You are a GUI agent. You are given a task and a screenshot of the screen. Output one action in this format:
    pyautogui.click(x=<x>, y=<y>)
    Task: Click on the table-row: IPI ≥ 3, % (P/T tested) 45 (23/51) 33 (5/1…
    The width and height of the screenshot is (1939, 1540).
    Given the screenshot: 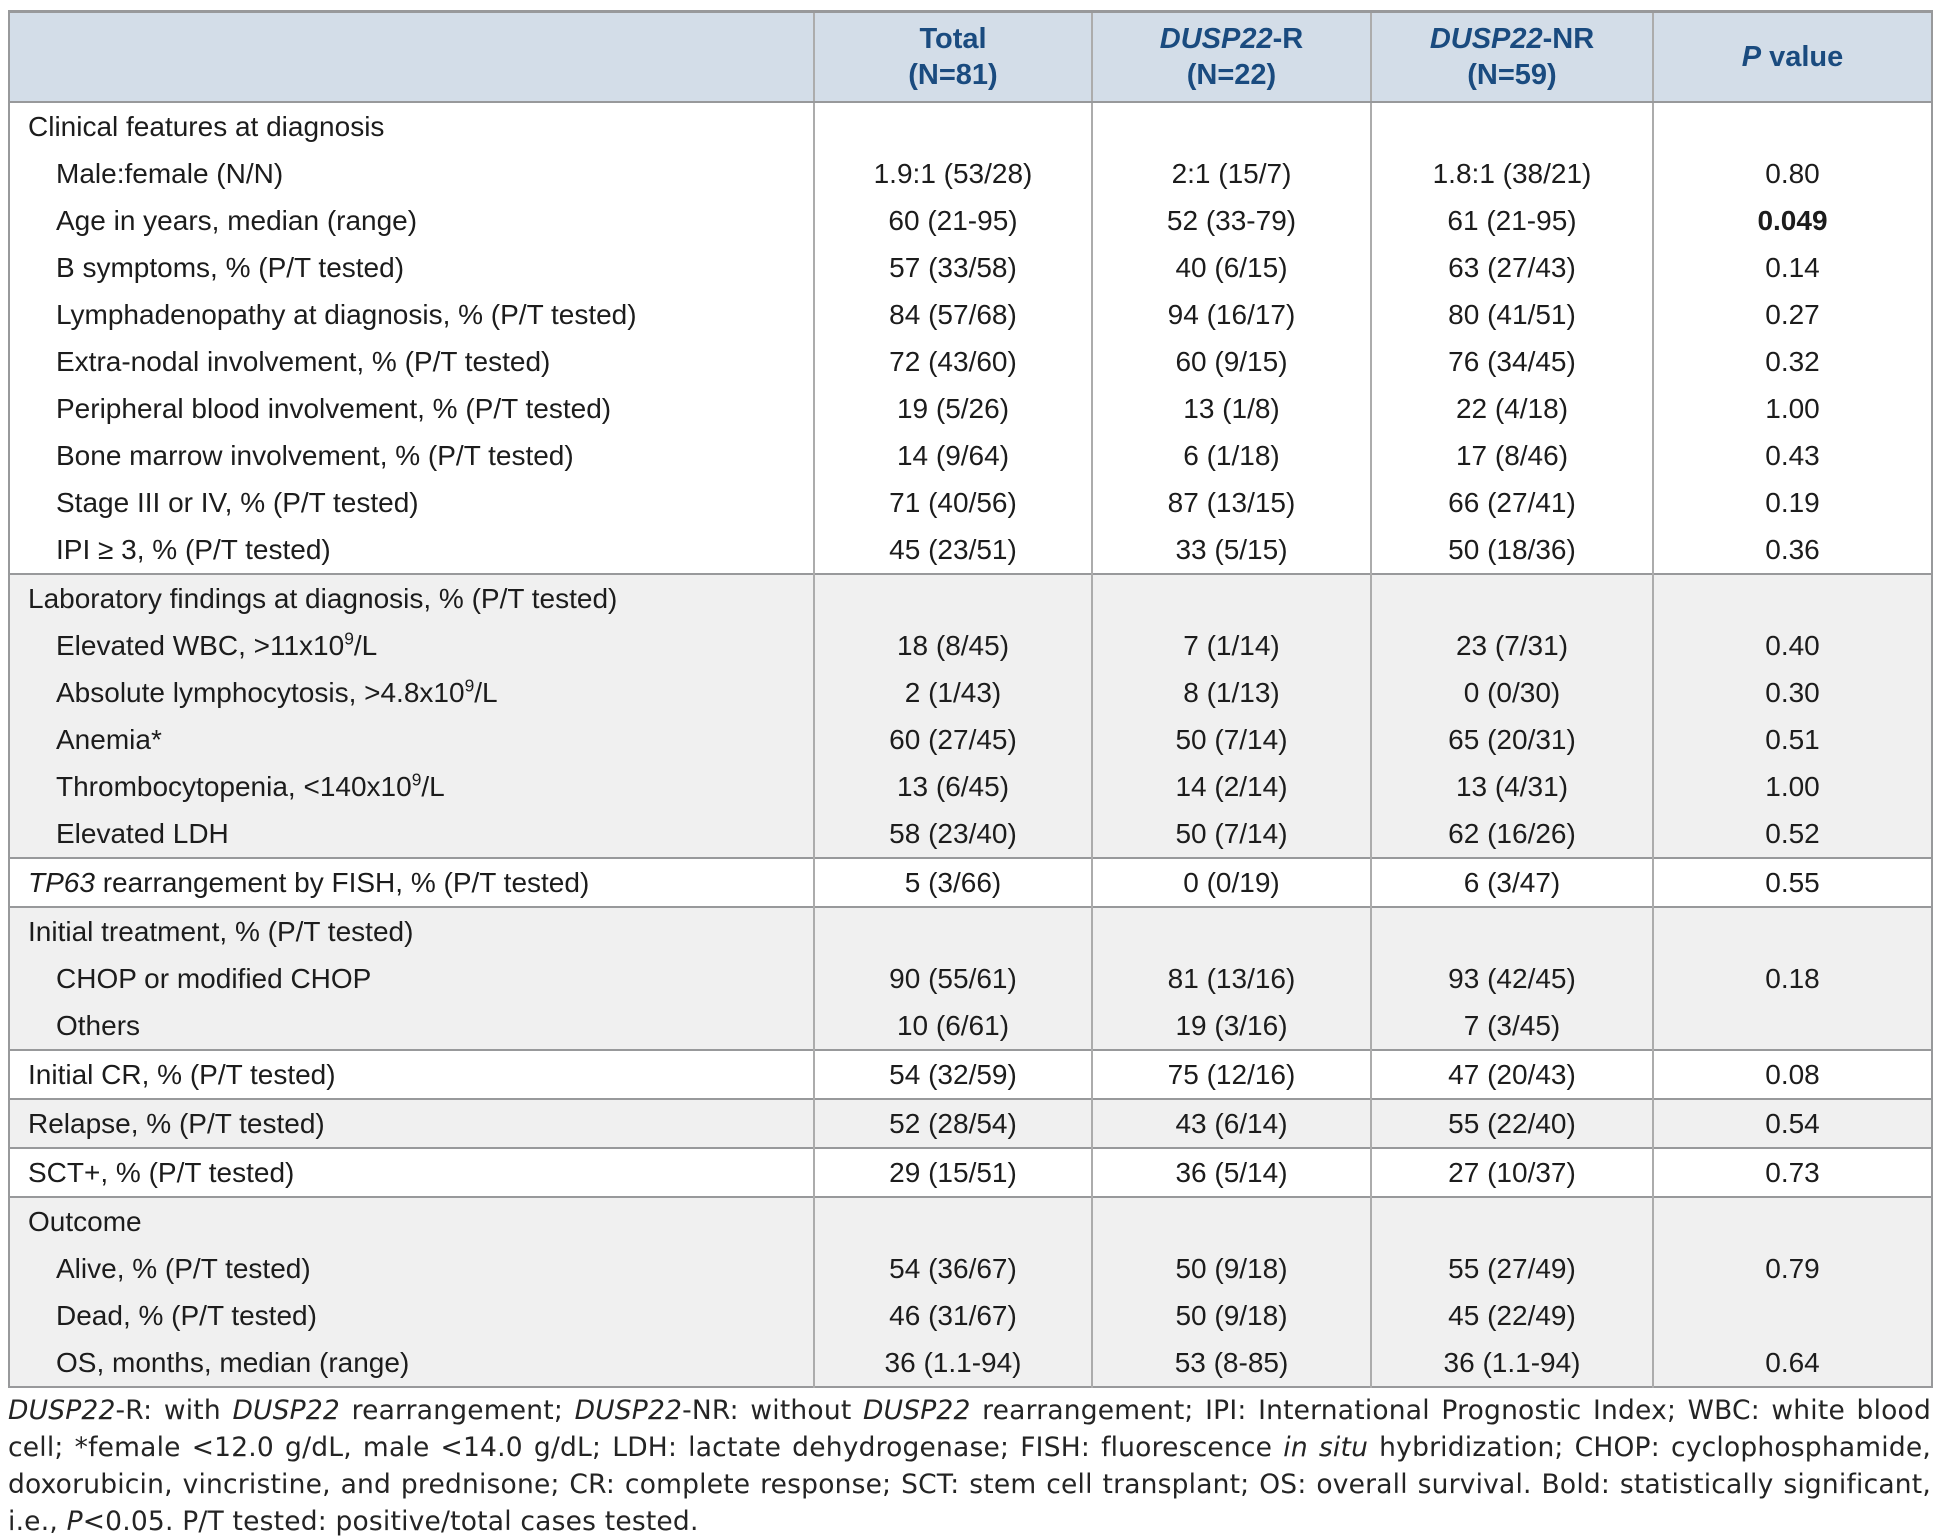 What is the action you would take?
    pyautogui.click(x=970, y=550)
    